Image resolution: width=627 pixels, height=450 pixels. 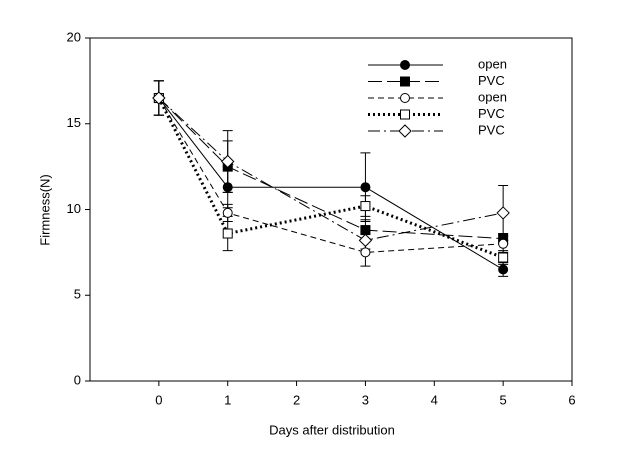 I want to click on x-tick-label: 3, so click(x=365, y=399).